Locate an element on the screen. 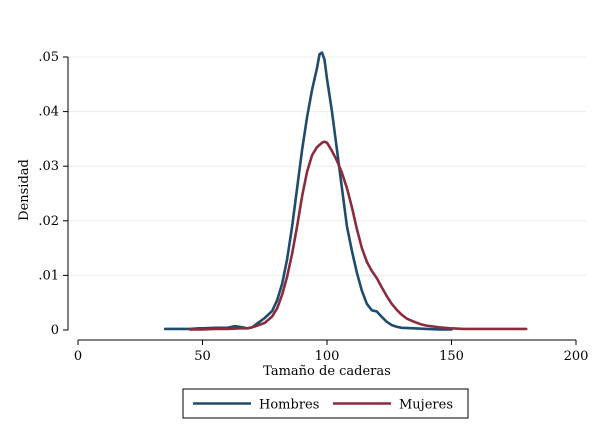 This screenshot has height=441, width=602. x-tick-label: 0 is located at coordinates (78, 356).